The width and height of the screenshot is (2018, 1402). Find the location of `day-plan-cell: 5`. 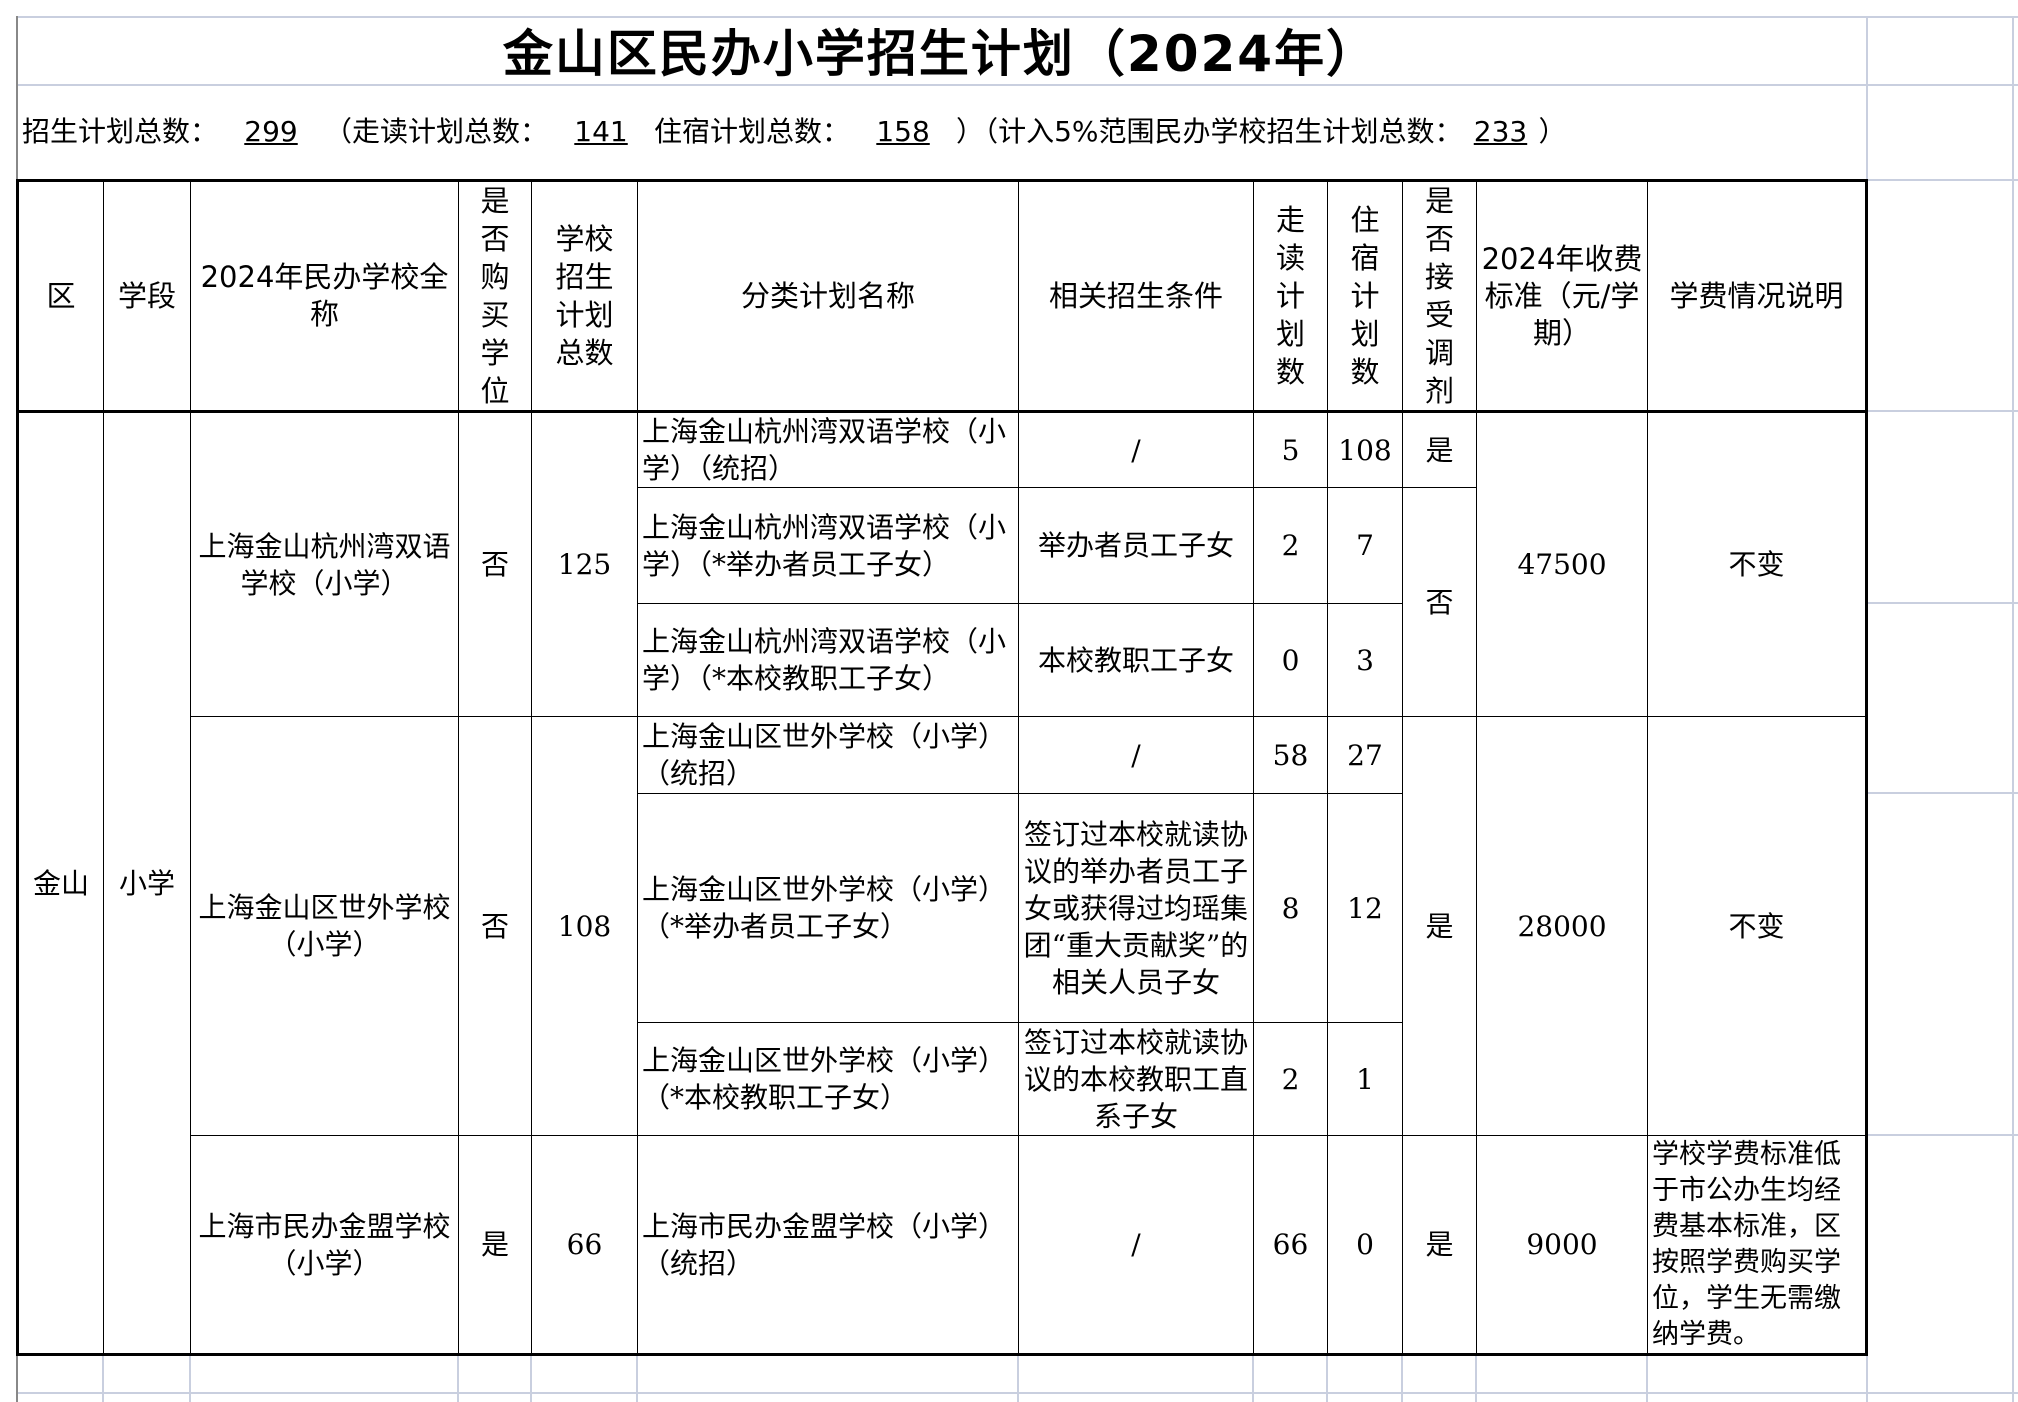

day-plan-cell: 5 is located at coordinates (1290, 449).